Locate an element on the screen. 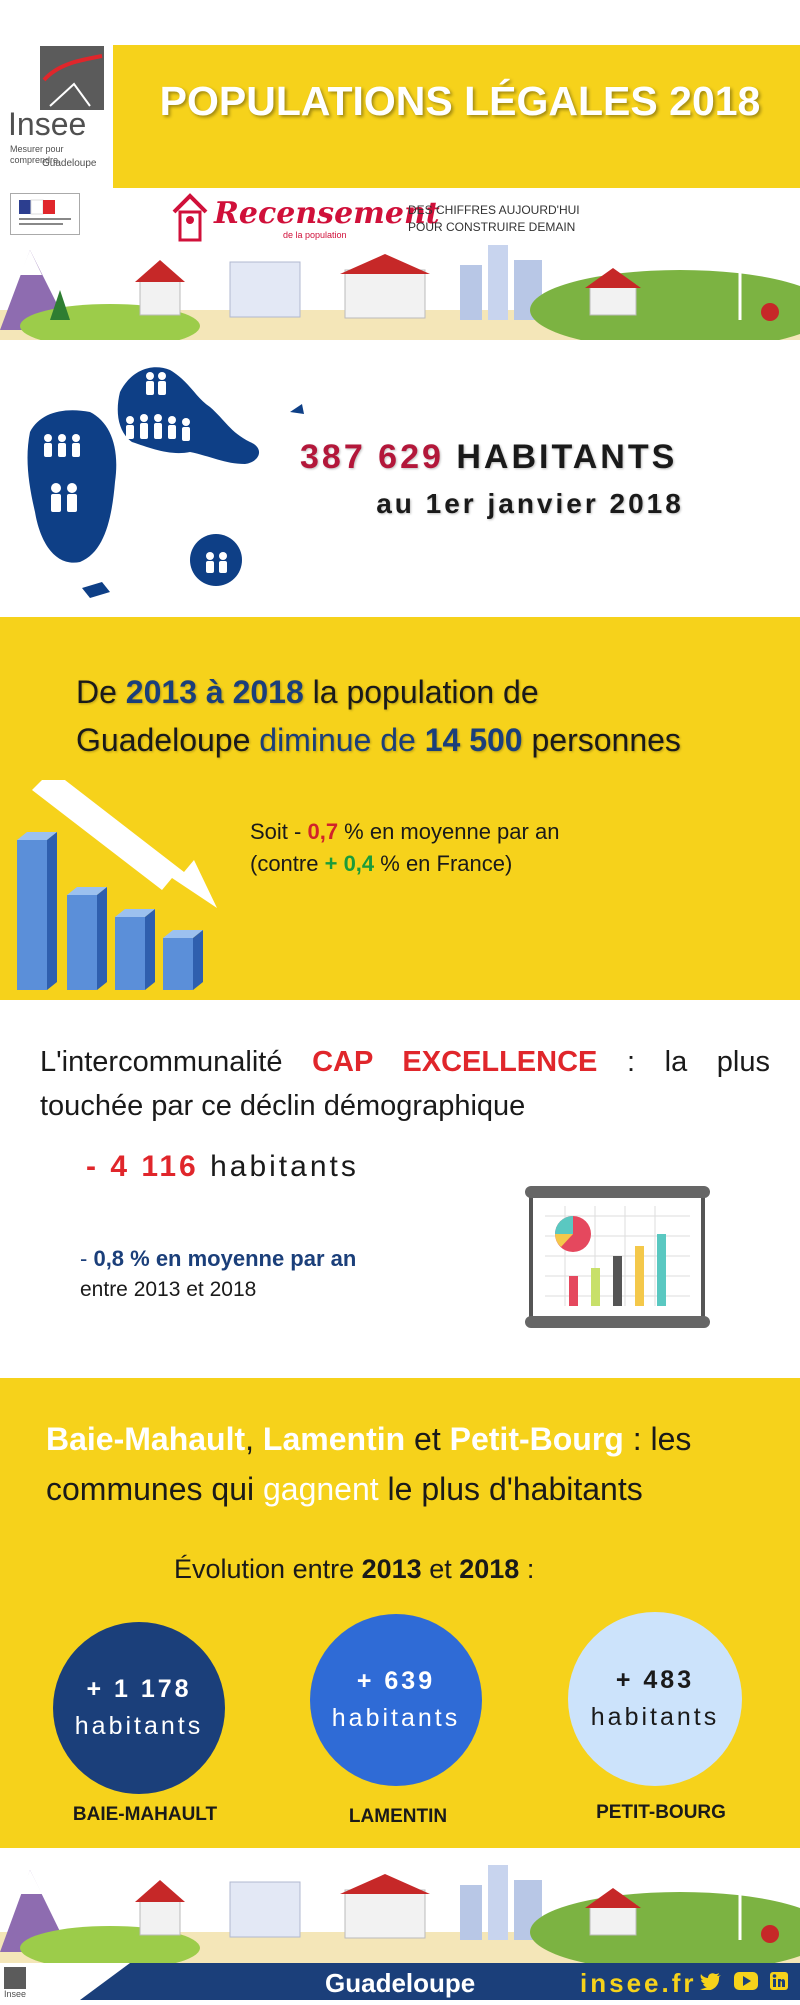  slogan-line-1: DES CHIFFRES AUJOURD'HUI is located at coordinates (494, 210).